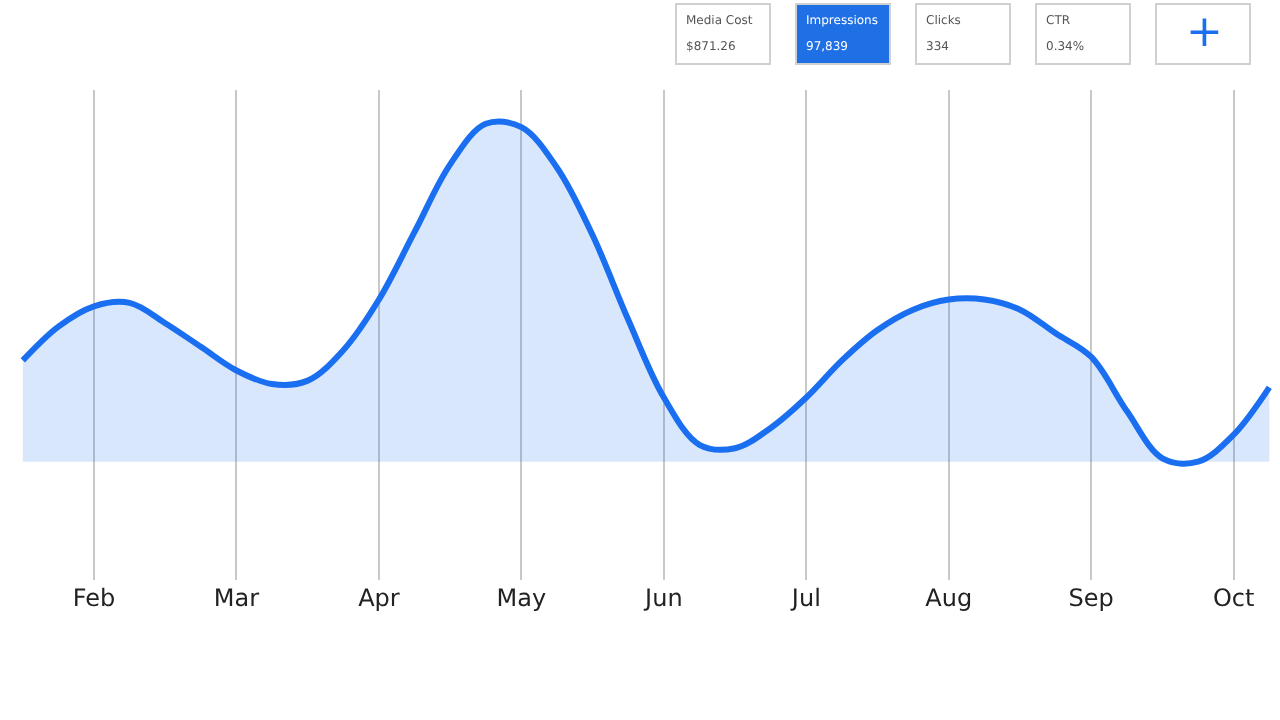 The width and height of the screenshot is (1280, 720). What do you see at coordinates (1234, 598) in the screenshot?
I see `x-tick-label: Oct` at bounding box center [1234, 598].